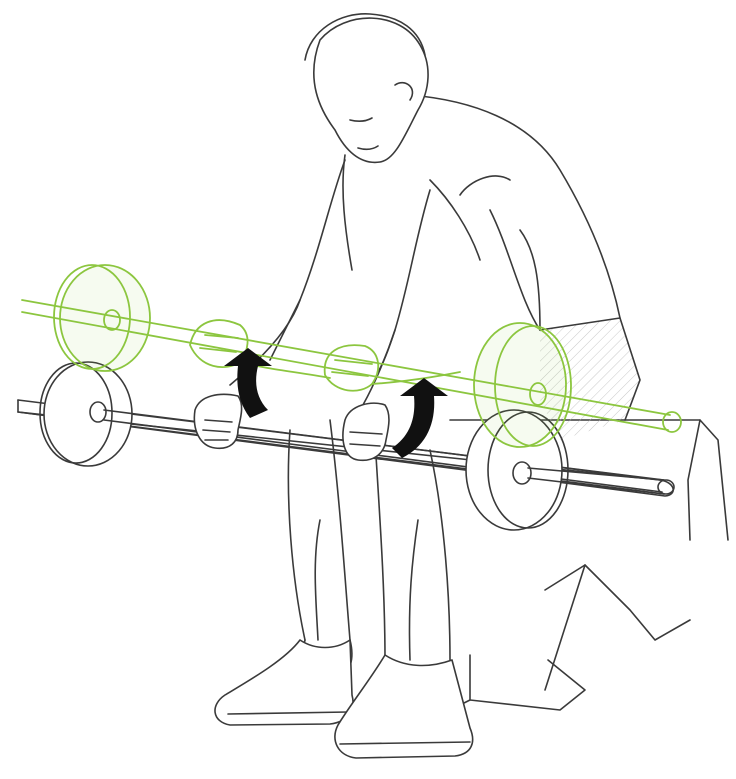 This screenshot has height=779, width=736. What do you see at coordinates (291, 427) in the screenshot?
I see `hands-start-position` at bounding box center [291, 427].